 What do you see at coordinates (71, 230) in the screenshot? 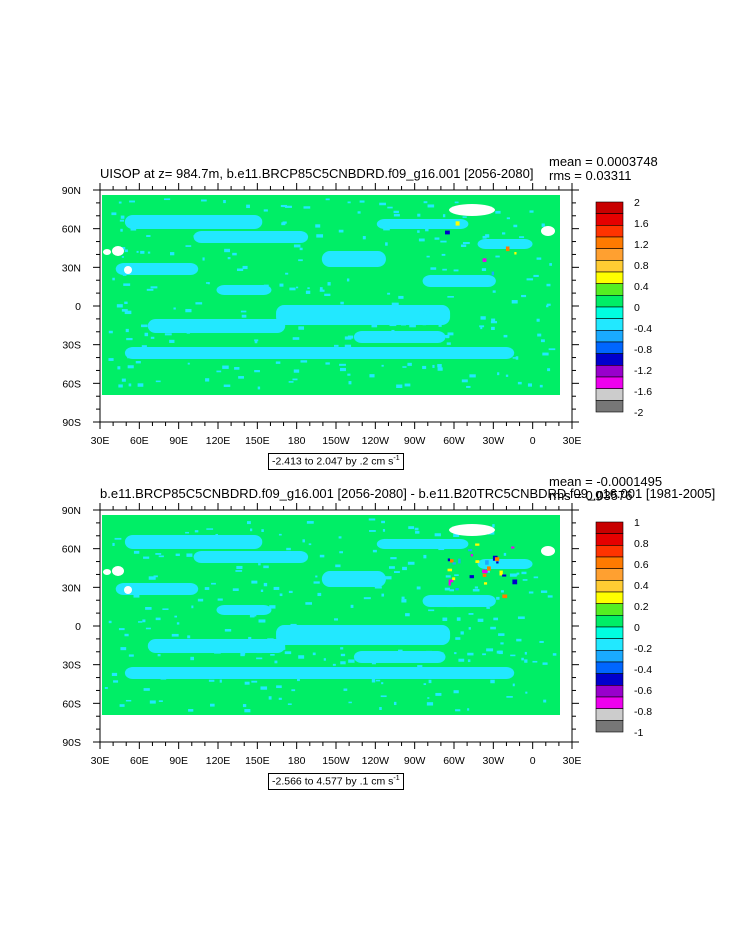
I see `y-tick-label: 60N` at bounding box center [71, 230].